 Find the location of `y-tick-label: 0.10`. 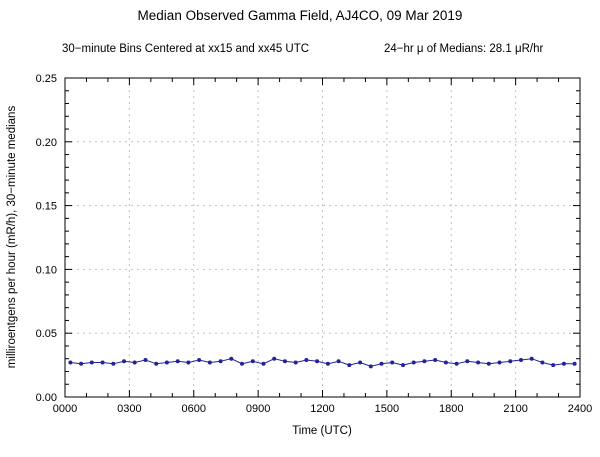

y-tick-label: 0.10 is located at coordinates (46, 270).